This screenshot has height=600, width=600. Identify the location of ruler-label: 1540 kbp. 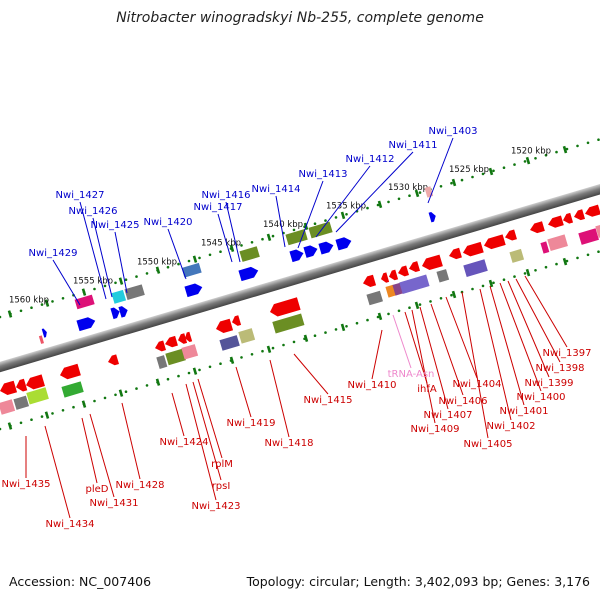
(283, 225).